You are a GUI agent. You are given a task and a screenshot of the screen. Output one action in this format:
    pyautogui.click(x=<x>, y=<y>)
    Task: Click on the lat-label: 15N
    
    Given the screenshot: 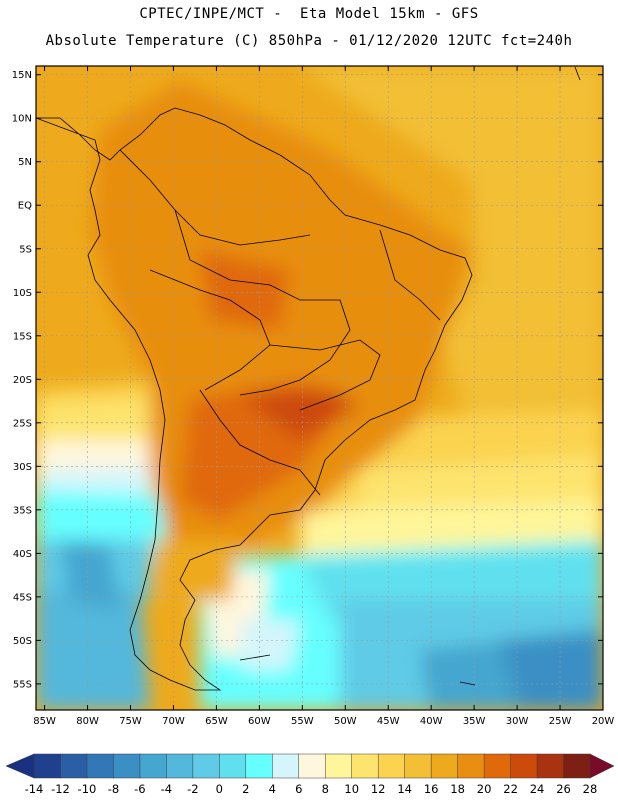 What is the action you would take?
    pyautogui.click(x=22, y=75)
    